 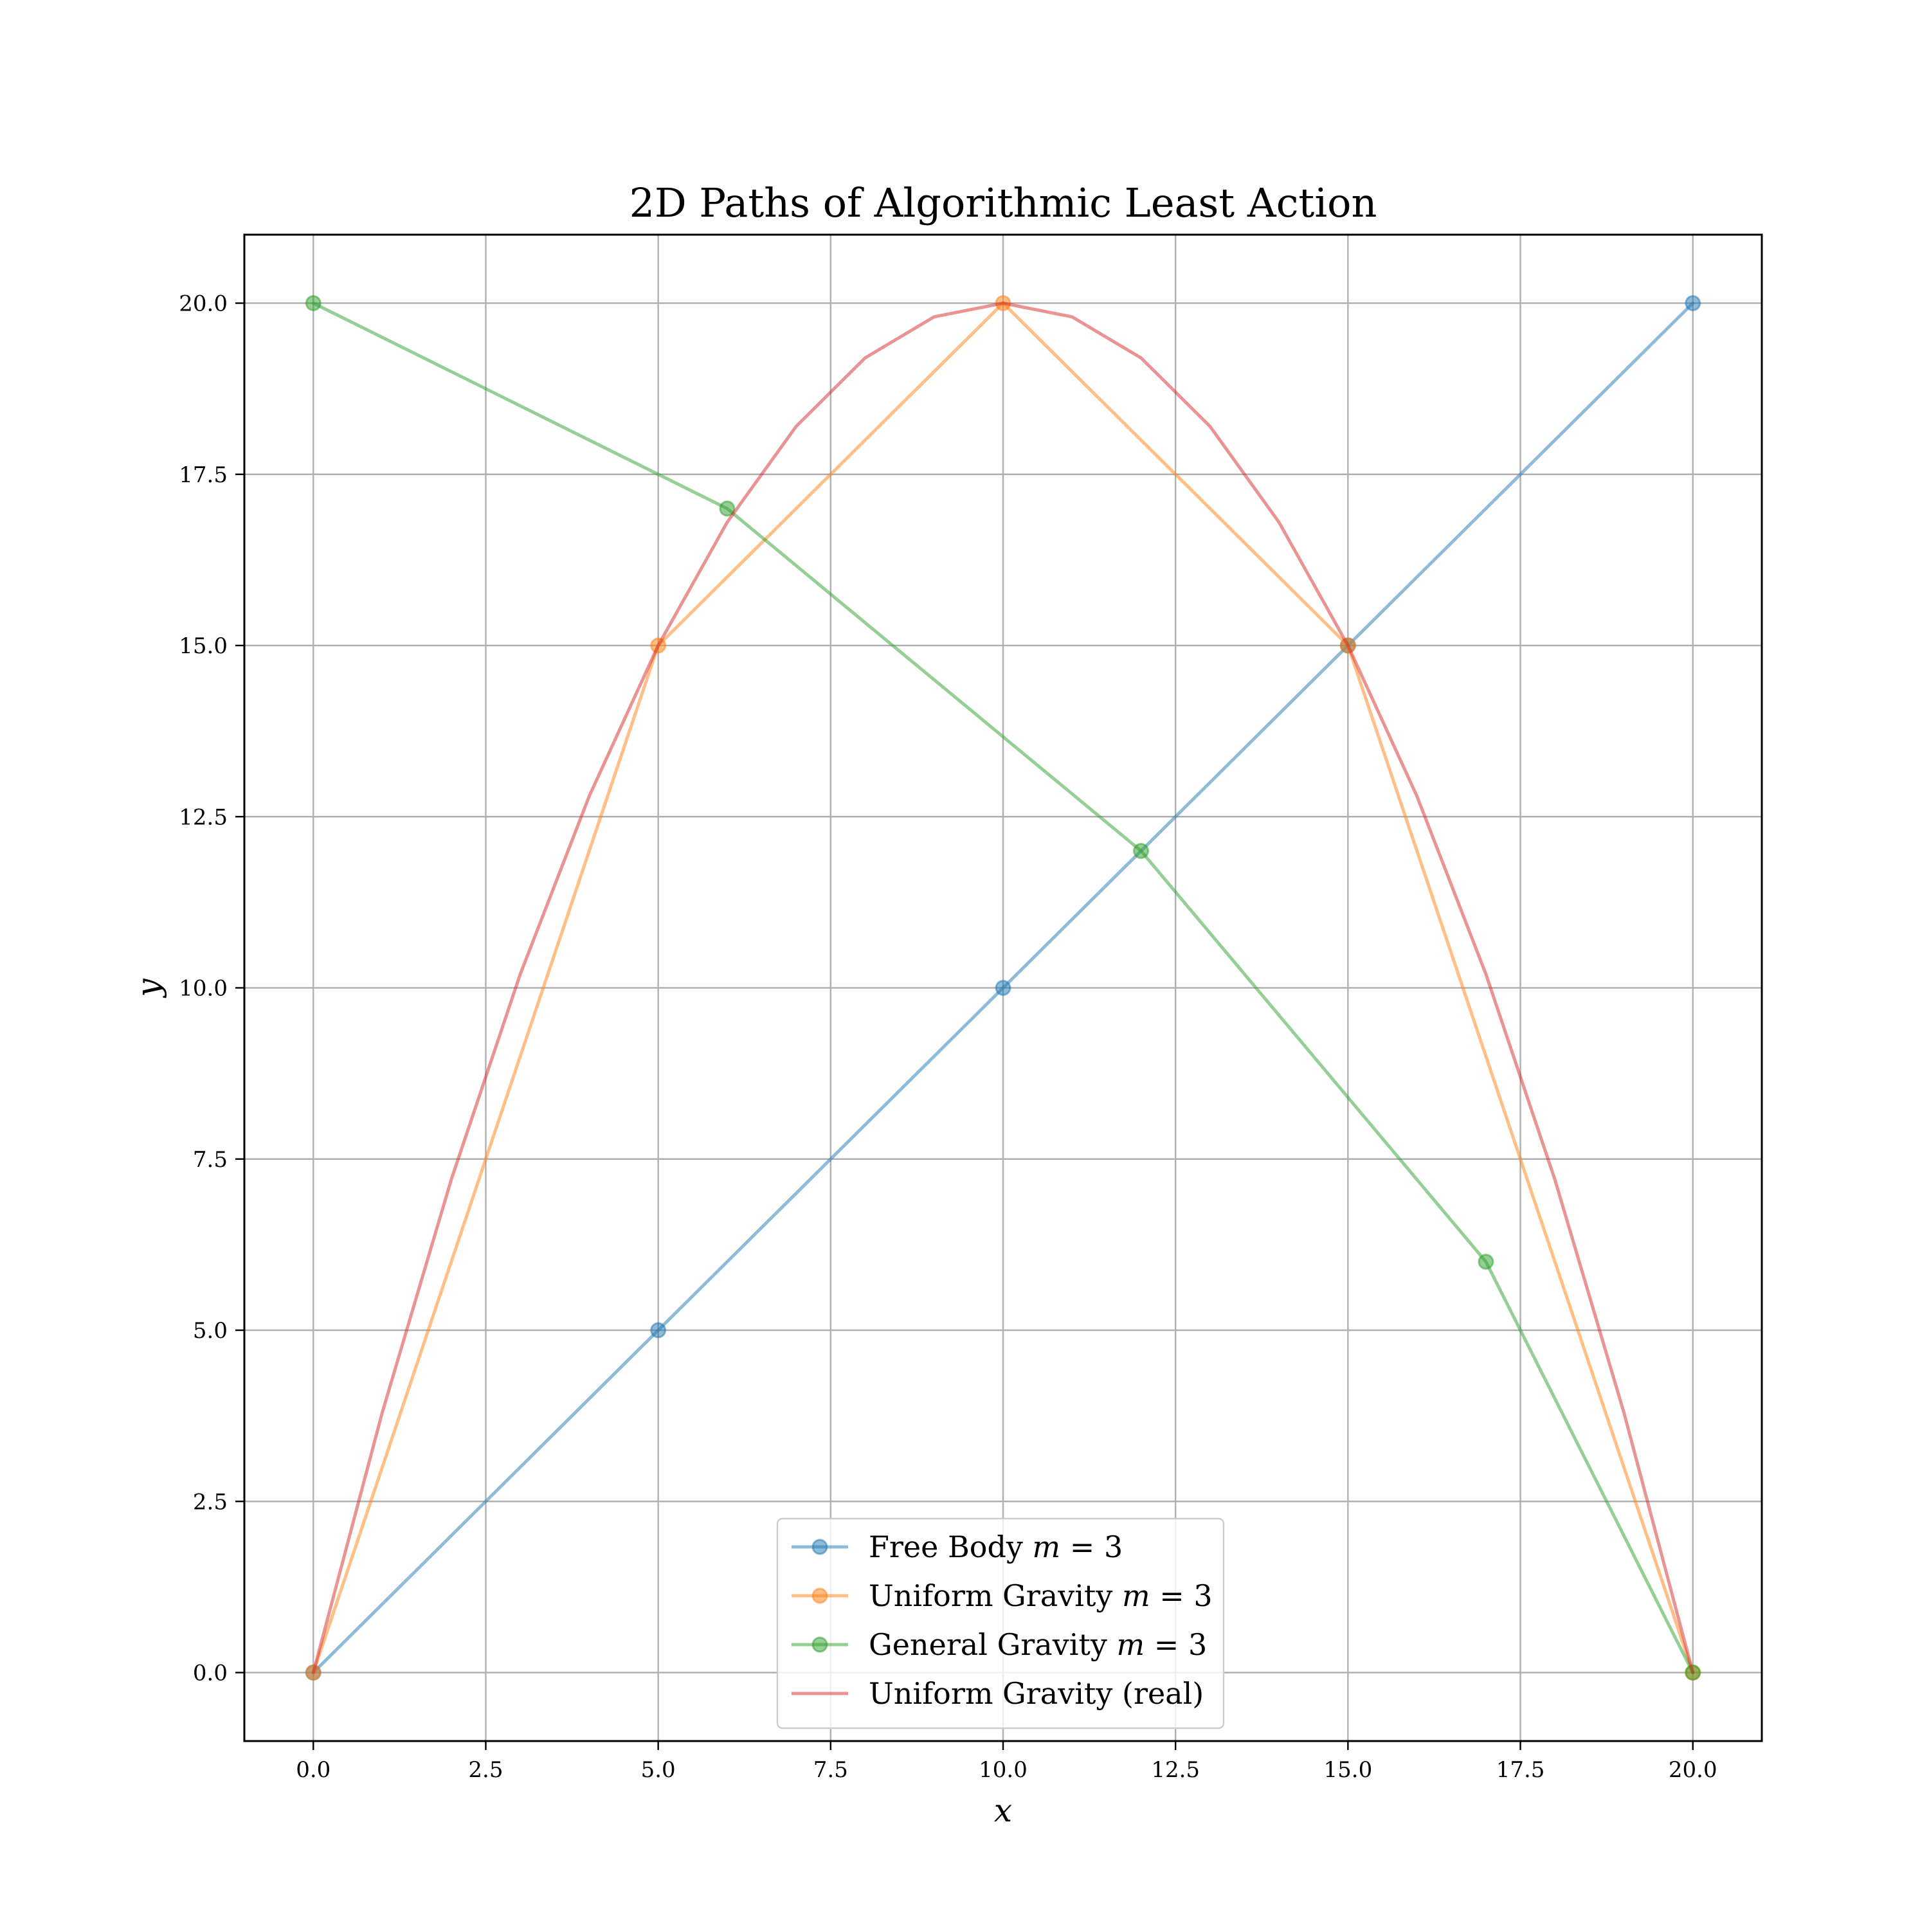 I want to click on y-tick-label: 10.0, so click(x=203, y=989).